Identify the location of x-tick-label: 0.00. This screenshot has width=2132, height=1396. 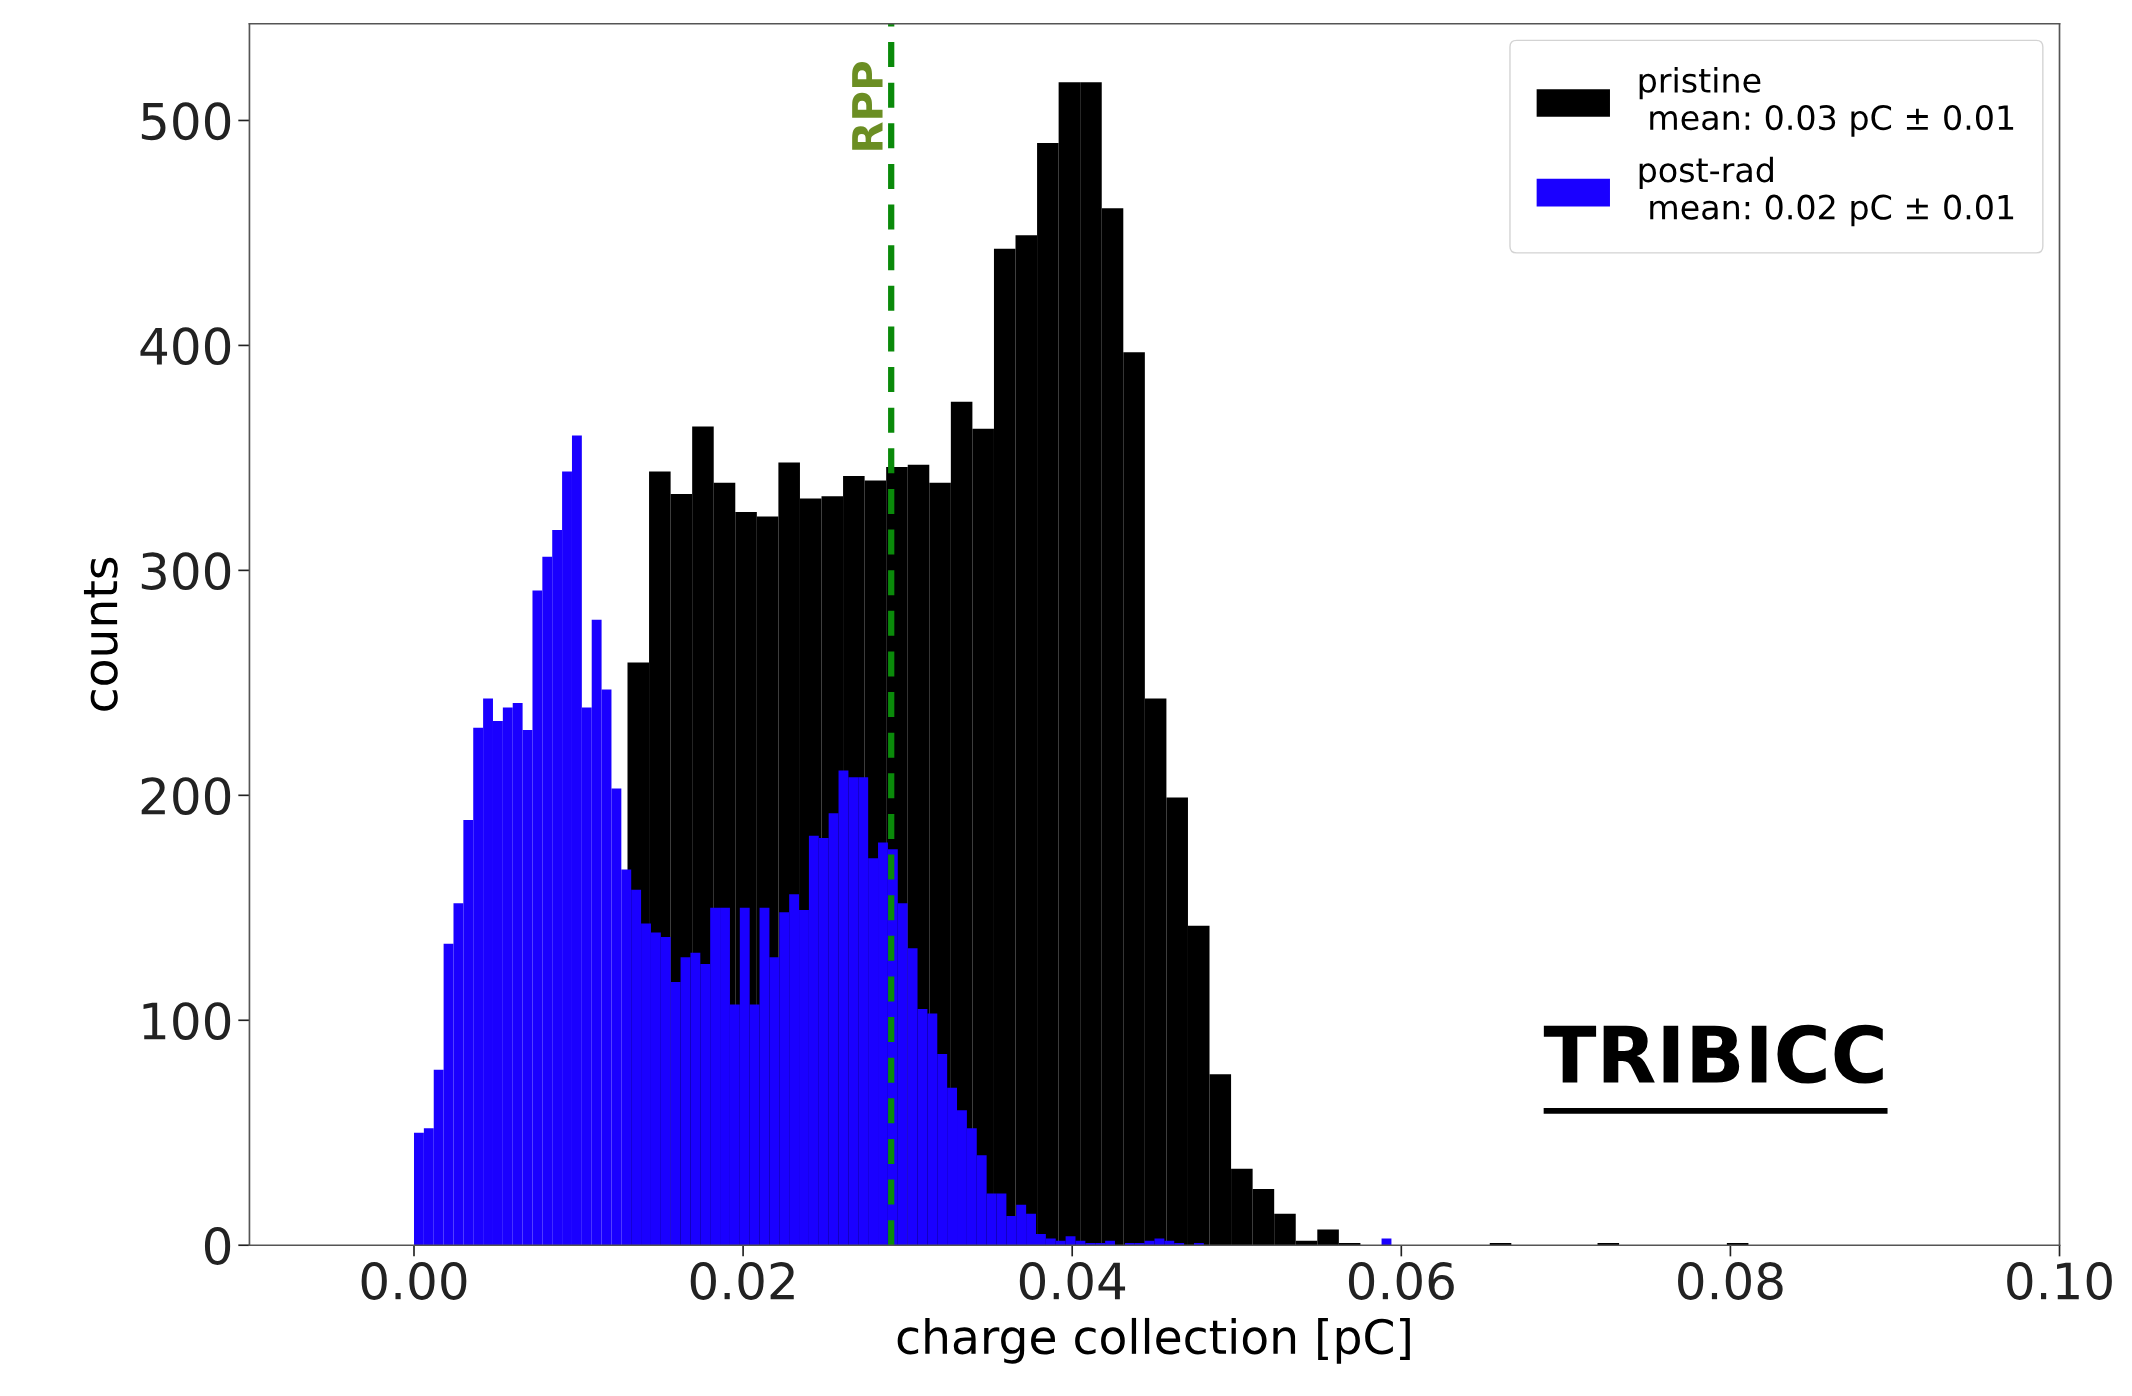
(414, 1281).